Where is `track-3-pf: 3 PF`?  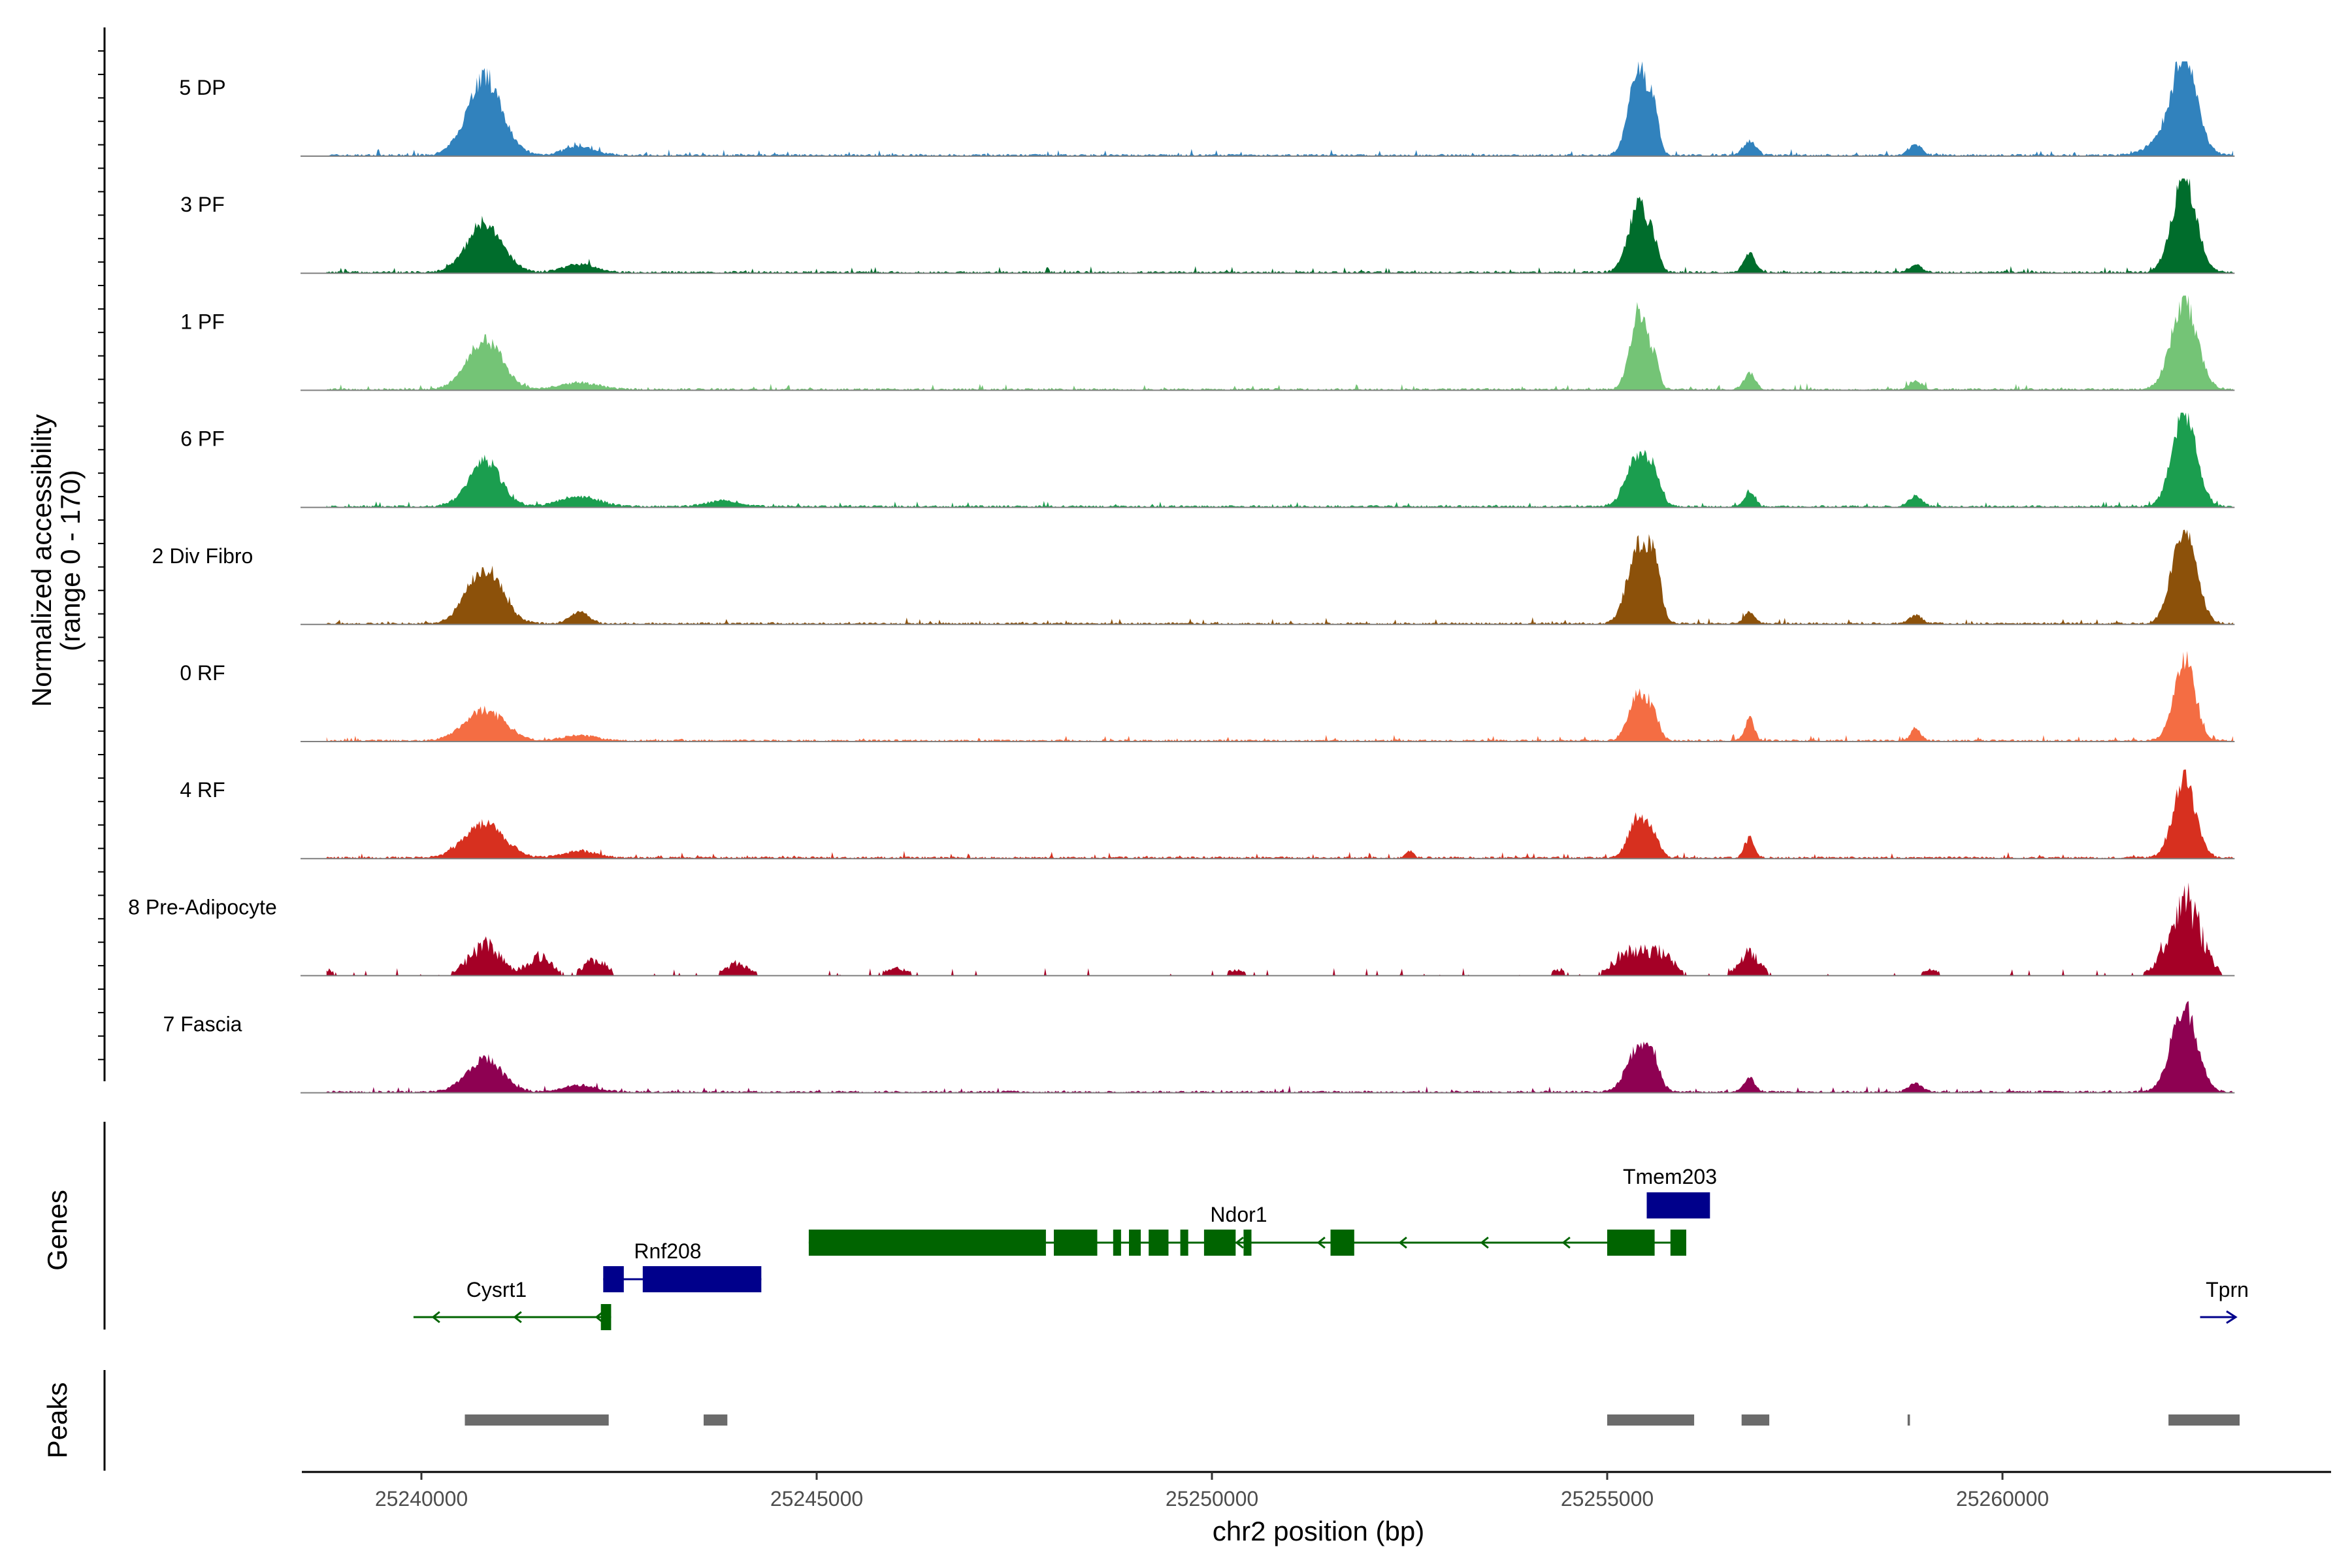
track-3-pf: 3 PF is located at coordinates (1207, 226).